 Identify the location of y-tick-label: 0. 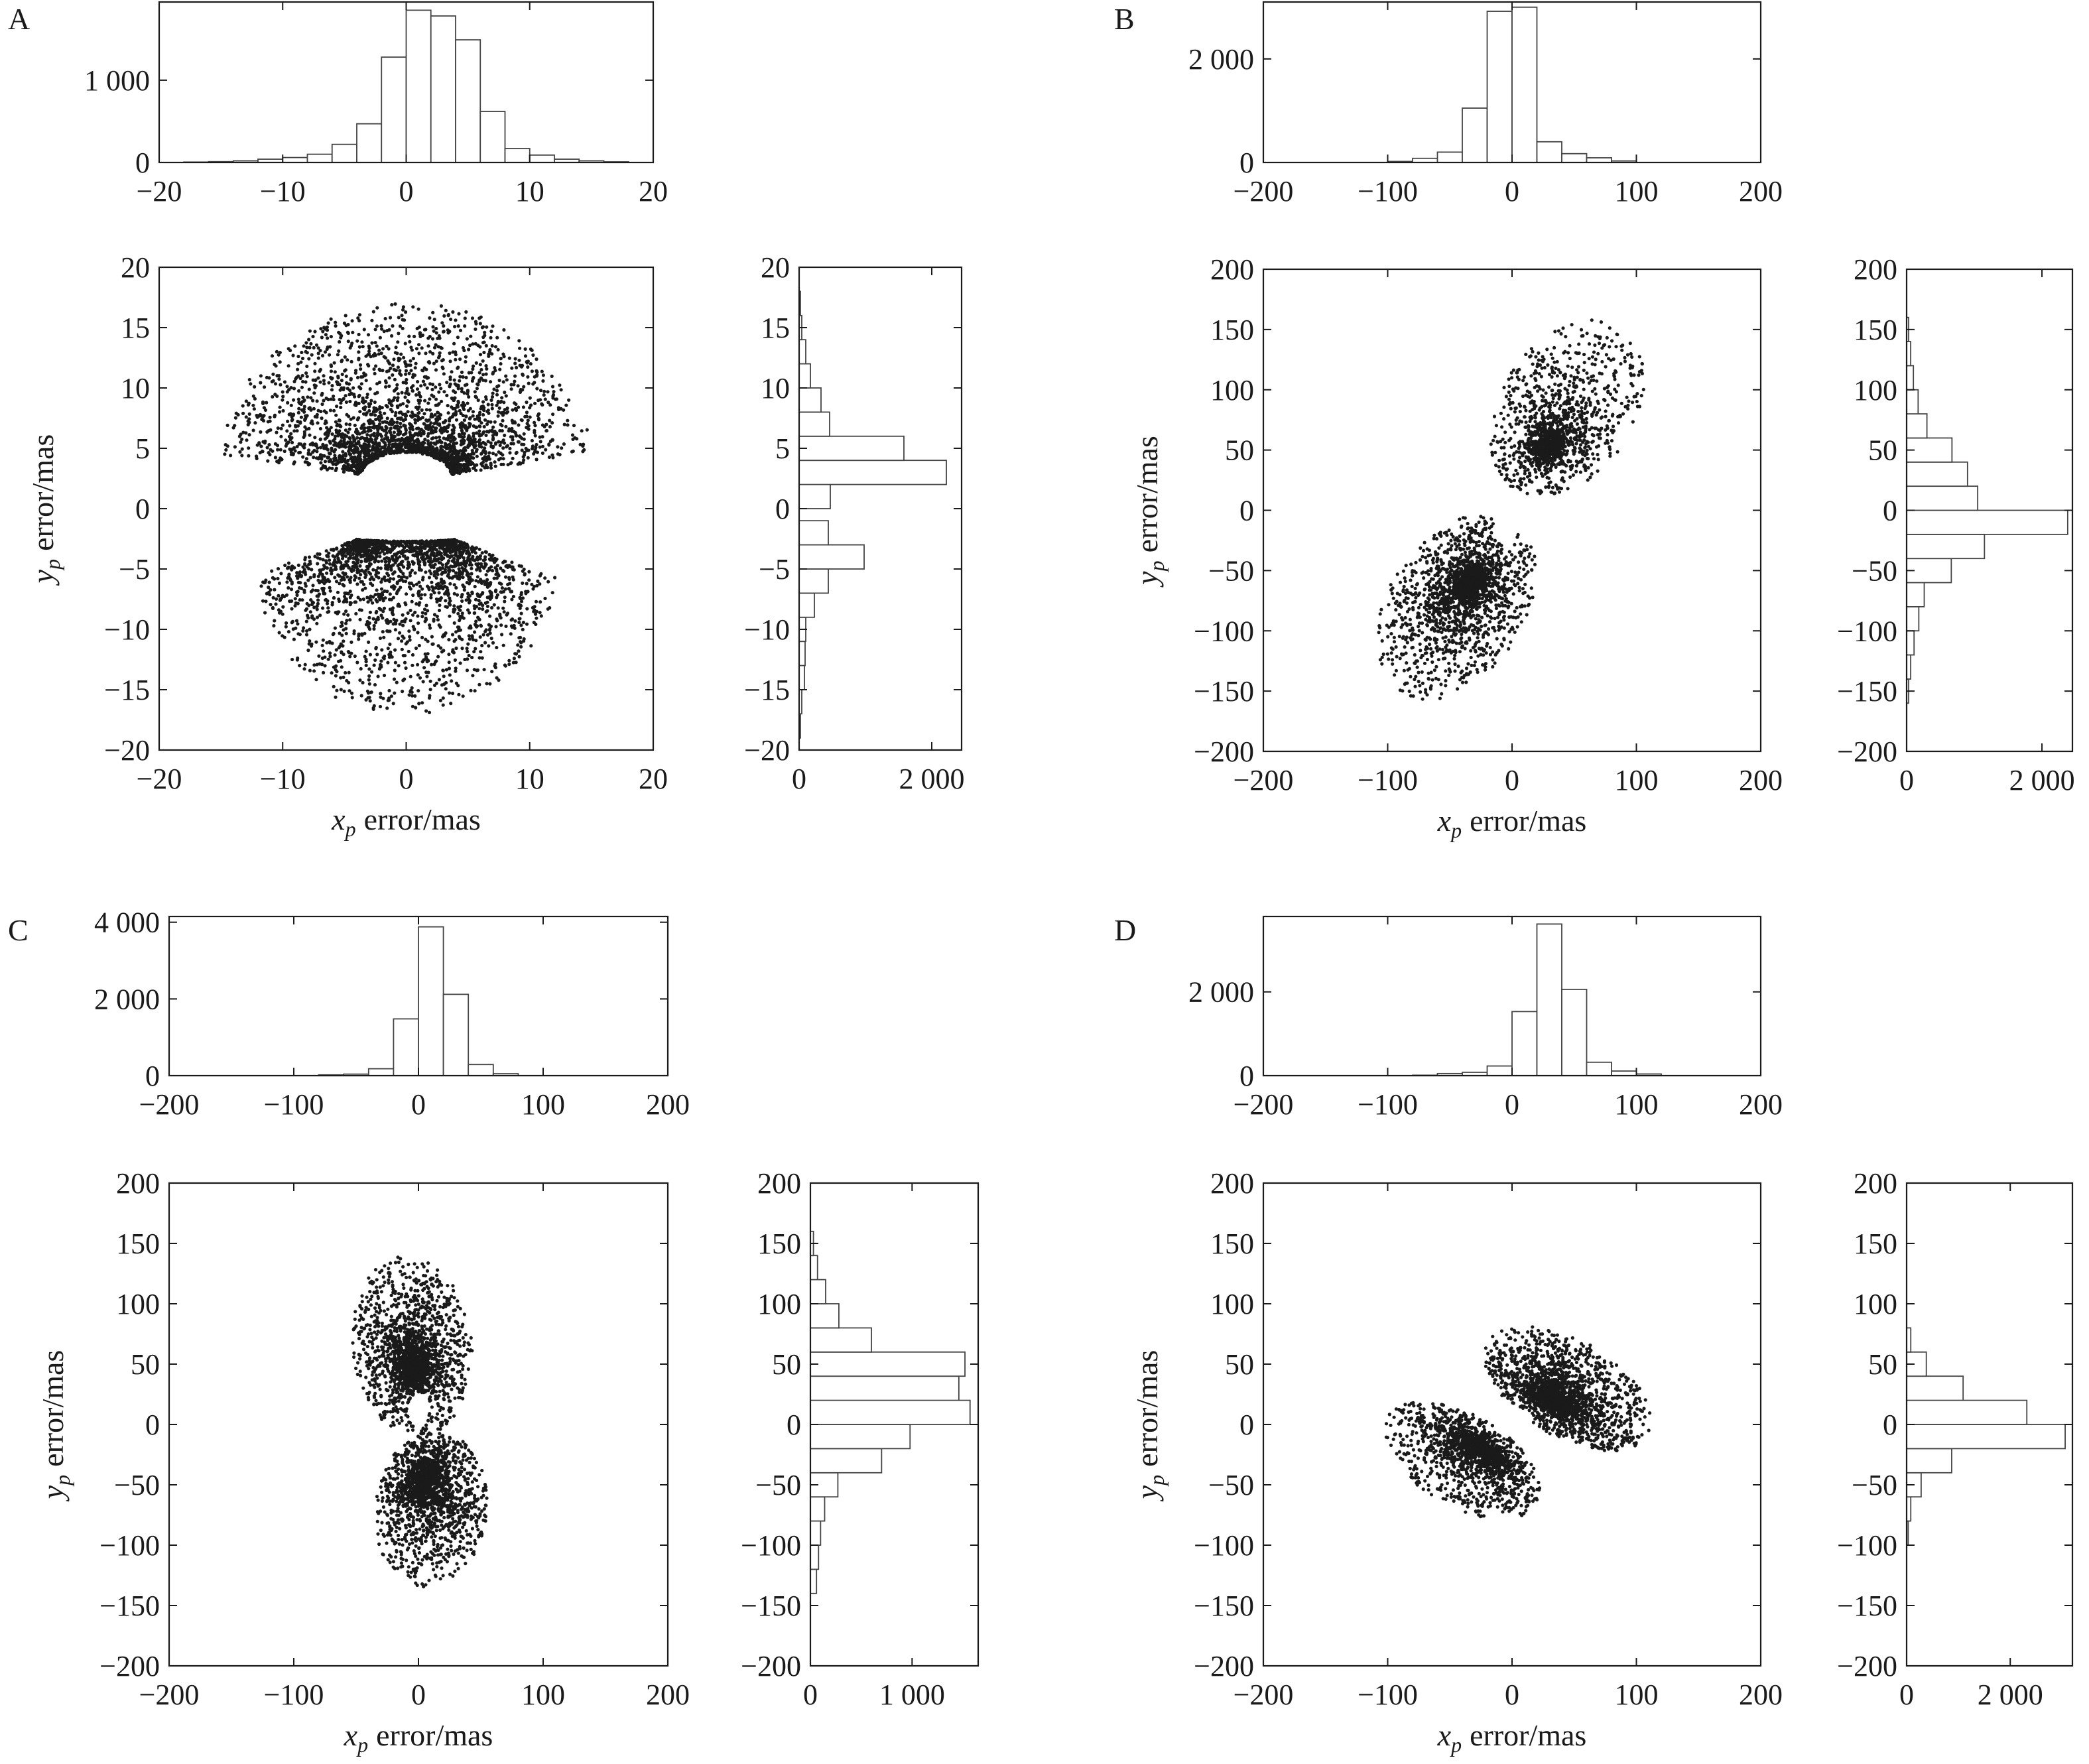
(143, 163).